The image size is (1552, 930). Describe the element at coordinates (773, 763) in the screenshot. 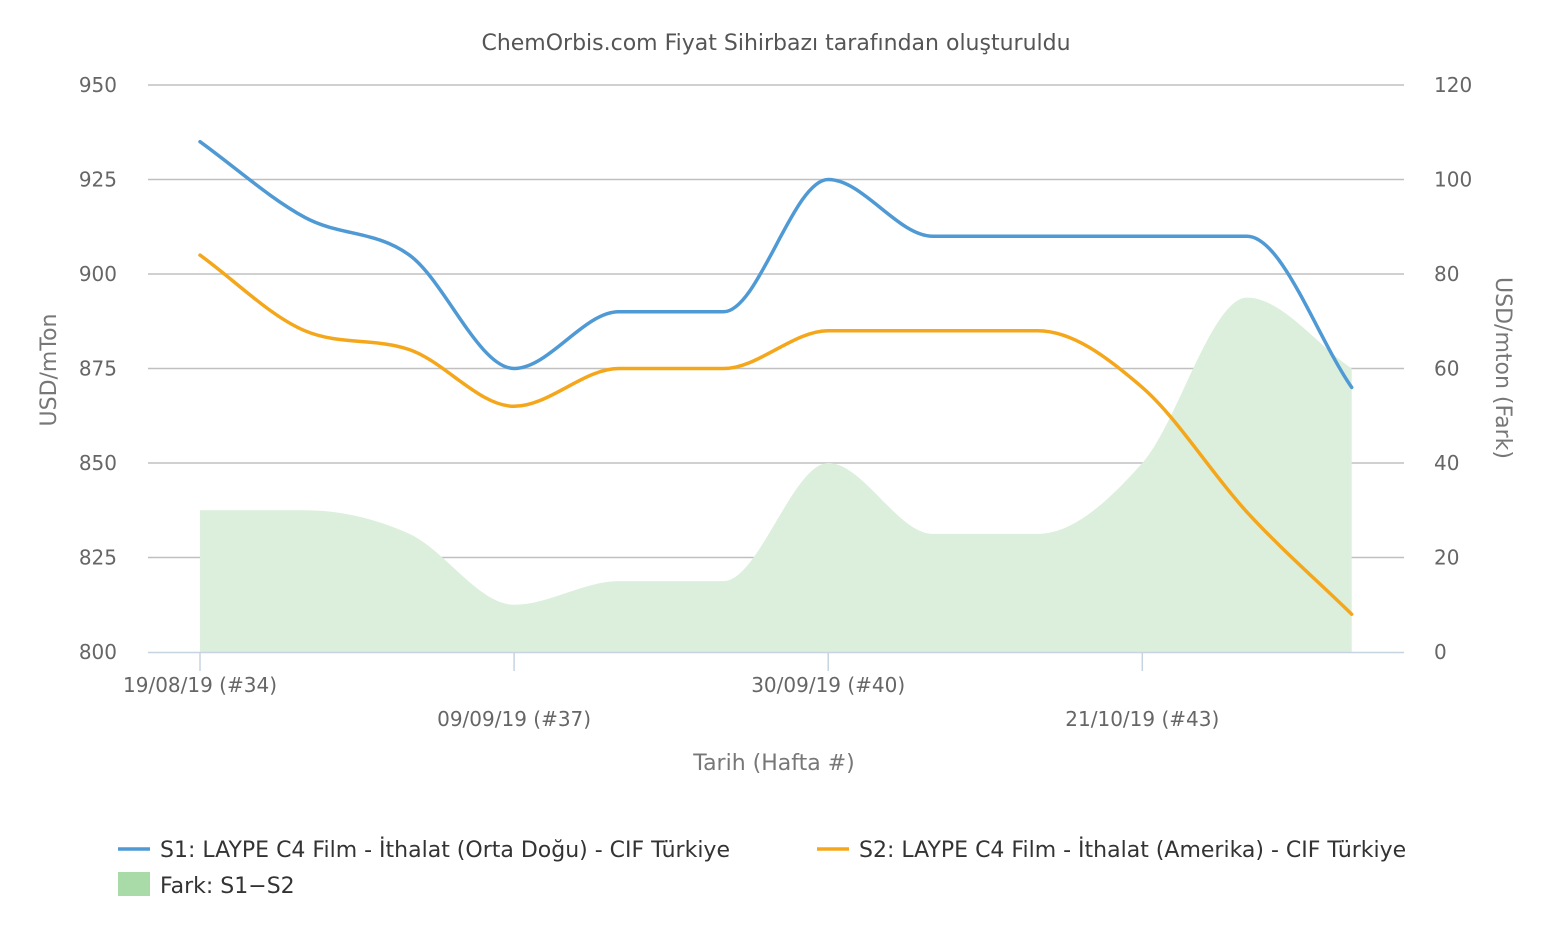

I see `x-axis-title: Tarih (Hafta #)` at that location.